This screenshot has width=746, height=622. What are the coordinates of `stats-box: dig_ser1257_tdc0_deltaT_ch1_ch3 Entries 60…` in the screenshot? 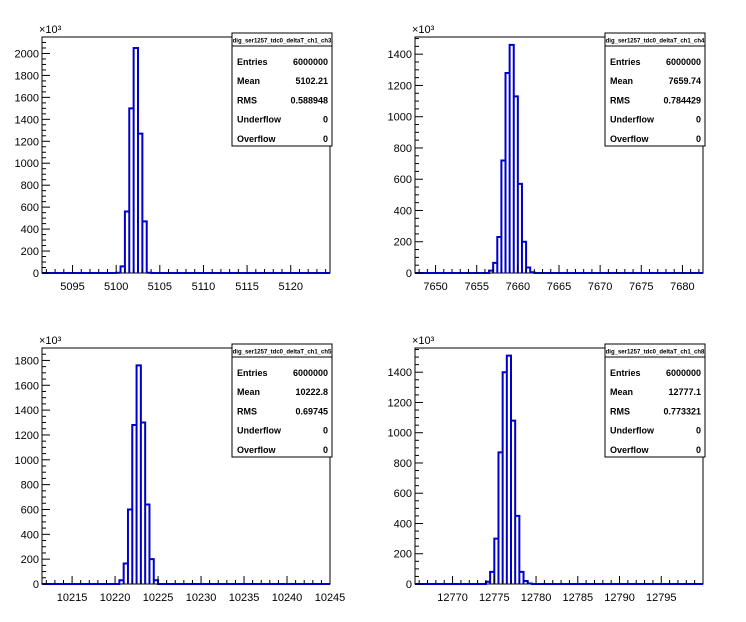 It's located at (282, 89).